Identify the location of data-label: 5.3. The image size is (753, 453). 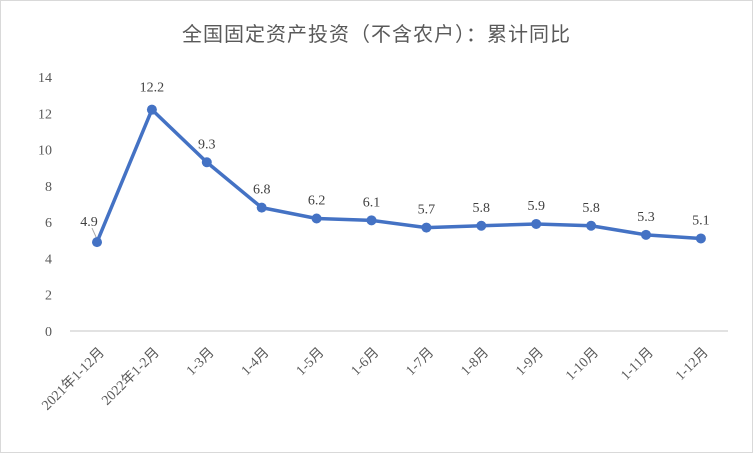
(646, 217).